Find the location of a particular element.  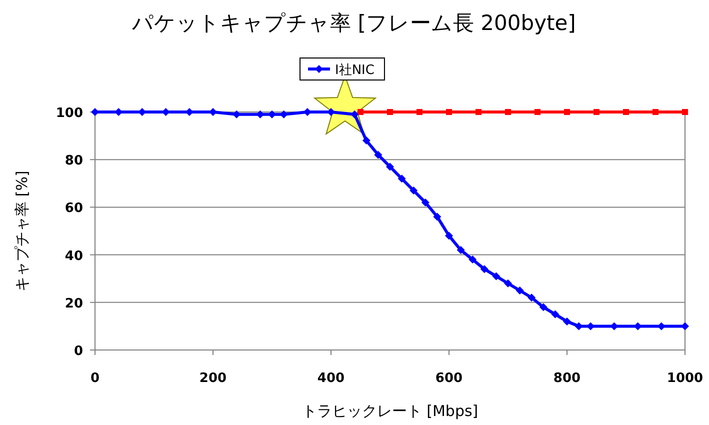

x-tick-label: 1000 is located at coordinates (685, 378).